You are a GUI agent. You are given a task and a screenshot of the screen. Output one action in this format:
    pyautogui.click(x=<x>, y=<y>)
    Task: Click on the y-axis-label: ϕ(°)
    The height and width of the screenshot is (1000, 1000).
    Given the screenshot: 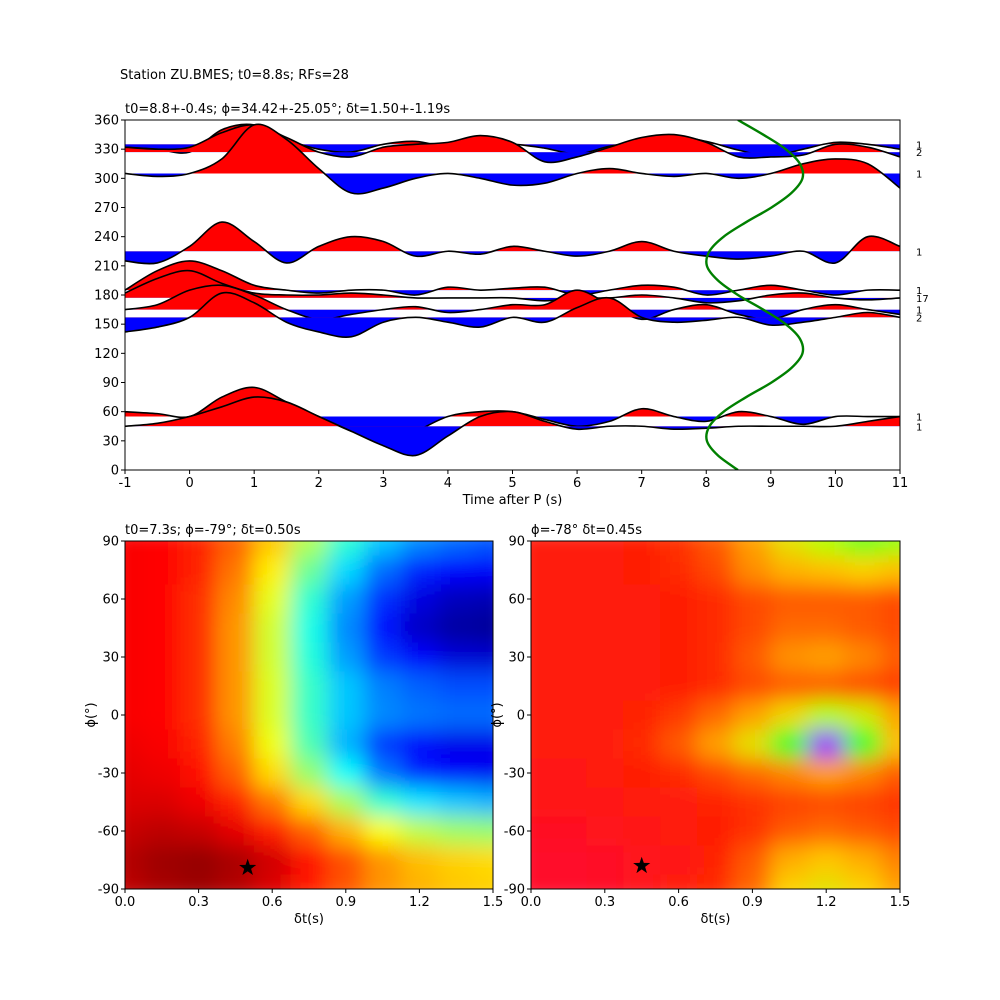 What is the action you would take?
    pyautogui.click(x=91, y=714)
    